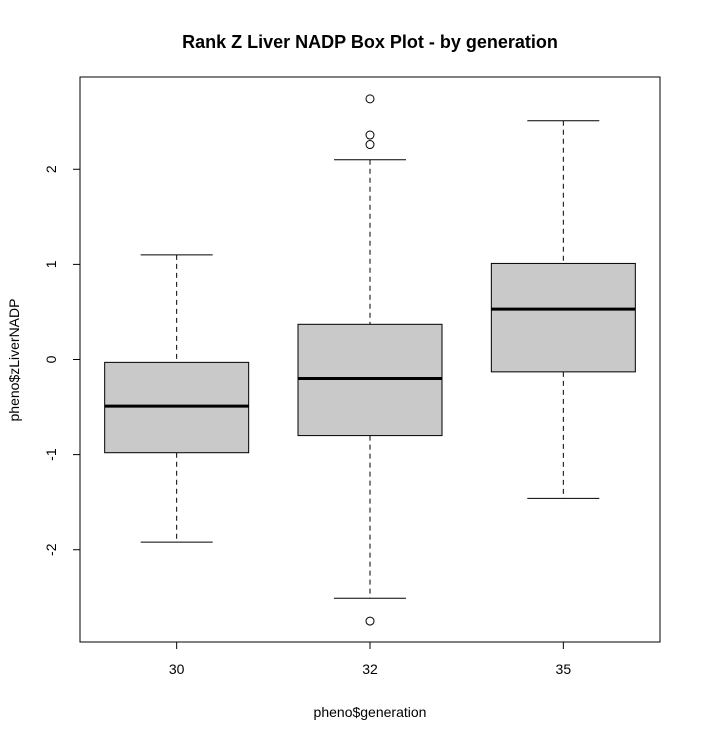  What do you see at coordinates (370, 659) in the screenshot?
I see `x-axis: 30 32 35` at bounding box center [370, 659].